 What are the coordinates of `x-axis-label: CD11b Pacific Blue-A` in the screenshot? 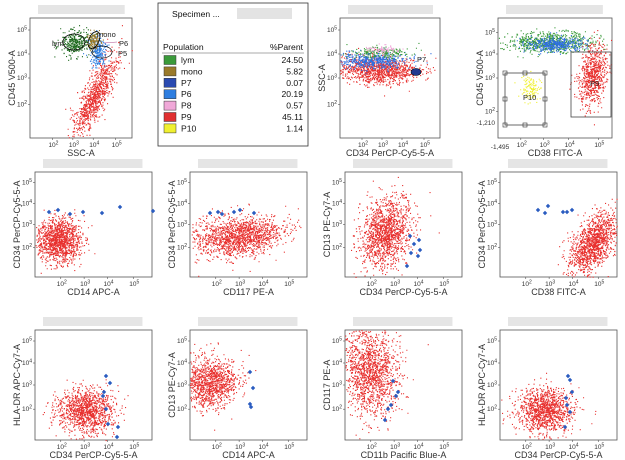 It's located at (404, 455).